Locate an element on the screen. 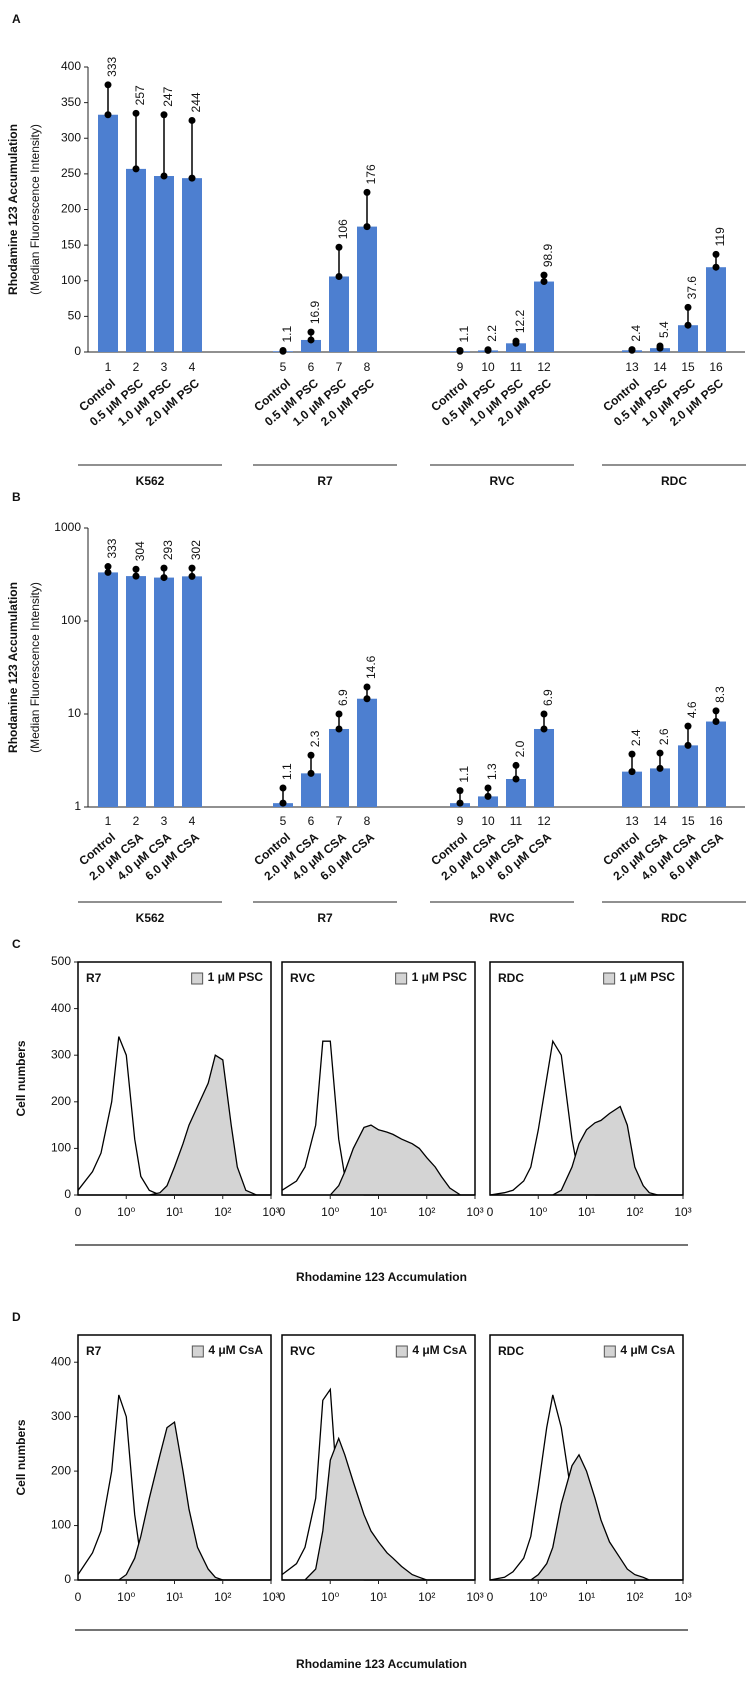 This screenshot has width=756, height=1700. plot-frame is located at coordinates (174, 1078).